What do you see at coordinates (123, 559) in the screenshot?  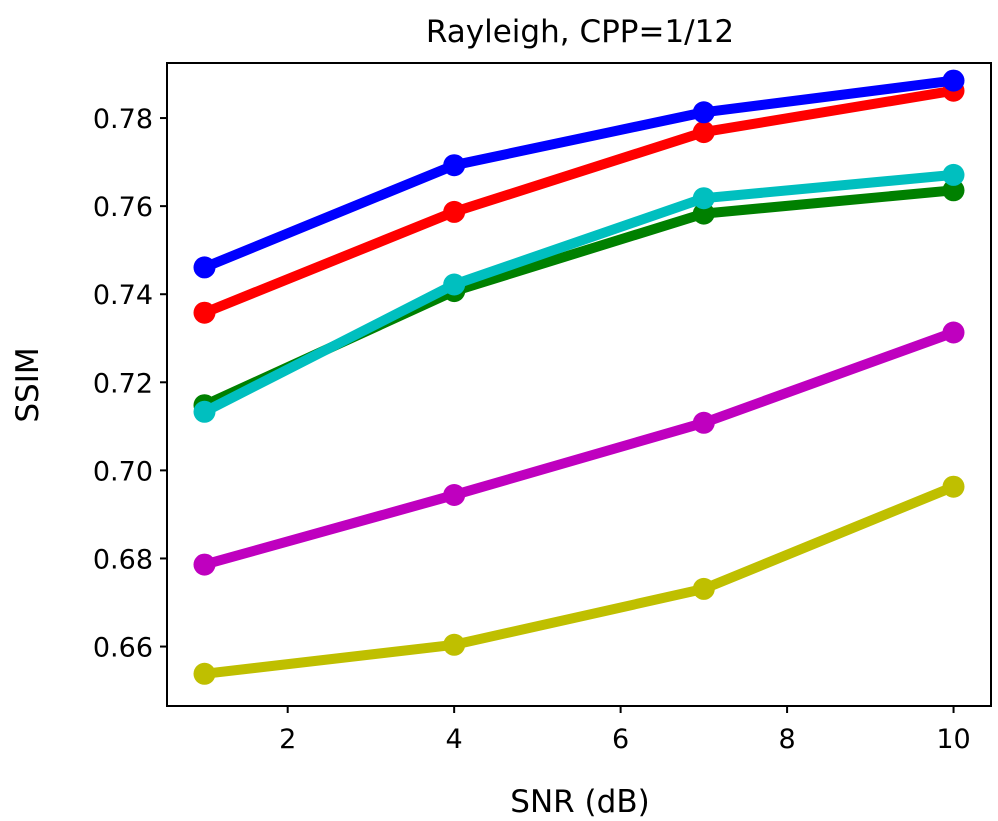 I see `y-tick-label: 0.68` at bounding box center [123, 559].